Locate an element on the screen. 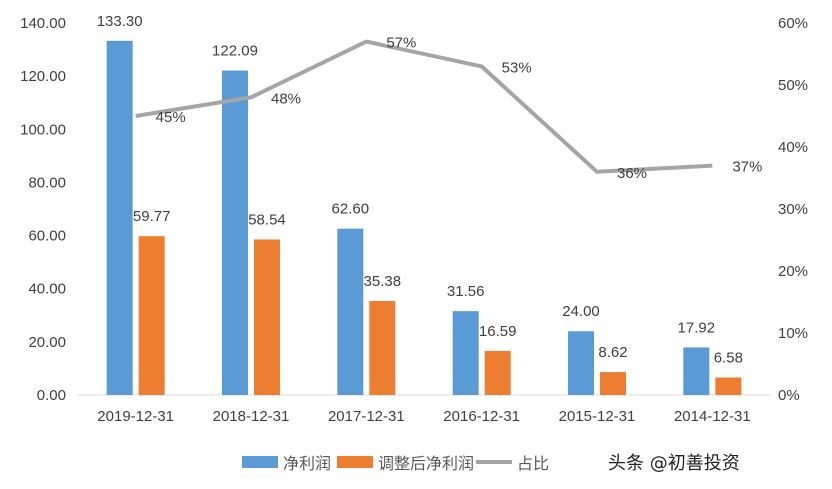 This screenshot has height=489, width=832. adjusted-net-profit-data-label: 6.58 is located at coordinates (728, 358).